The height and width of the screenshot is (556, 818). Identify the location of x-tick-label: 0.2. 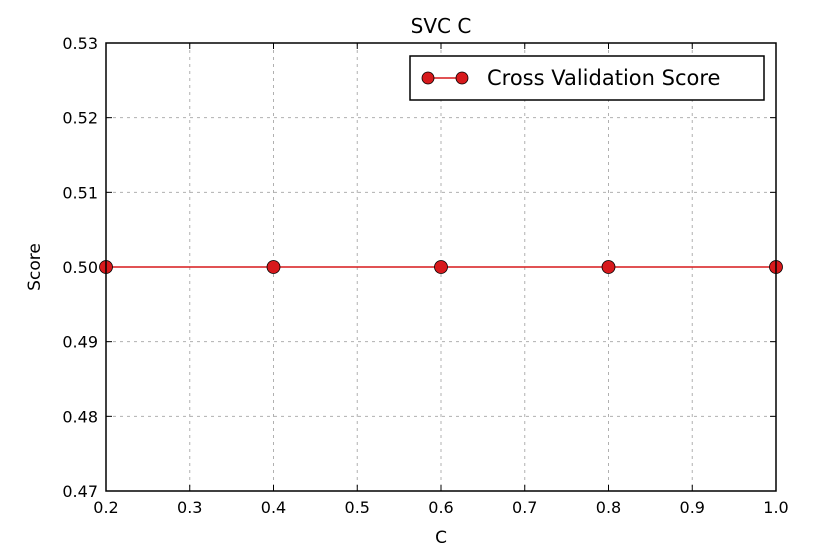
(105, 507).